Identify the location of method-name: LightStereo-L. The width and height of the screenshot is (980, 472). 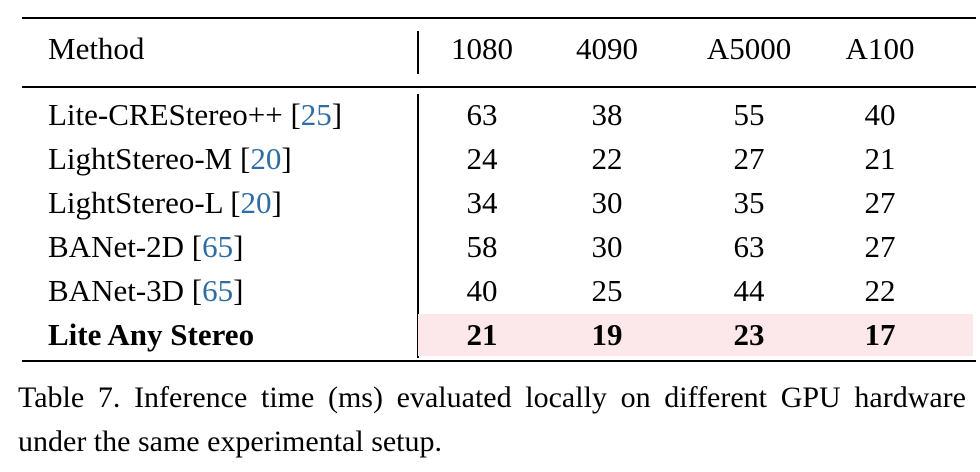
(139, 202).